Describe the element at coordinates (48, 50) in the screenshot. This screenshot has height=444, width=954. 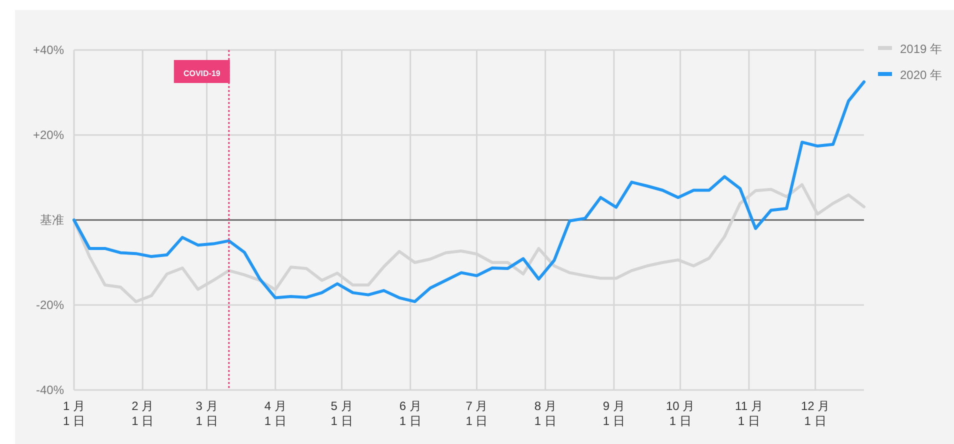
I see `y-tick-label: +40%` at that location.